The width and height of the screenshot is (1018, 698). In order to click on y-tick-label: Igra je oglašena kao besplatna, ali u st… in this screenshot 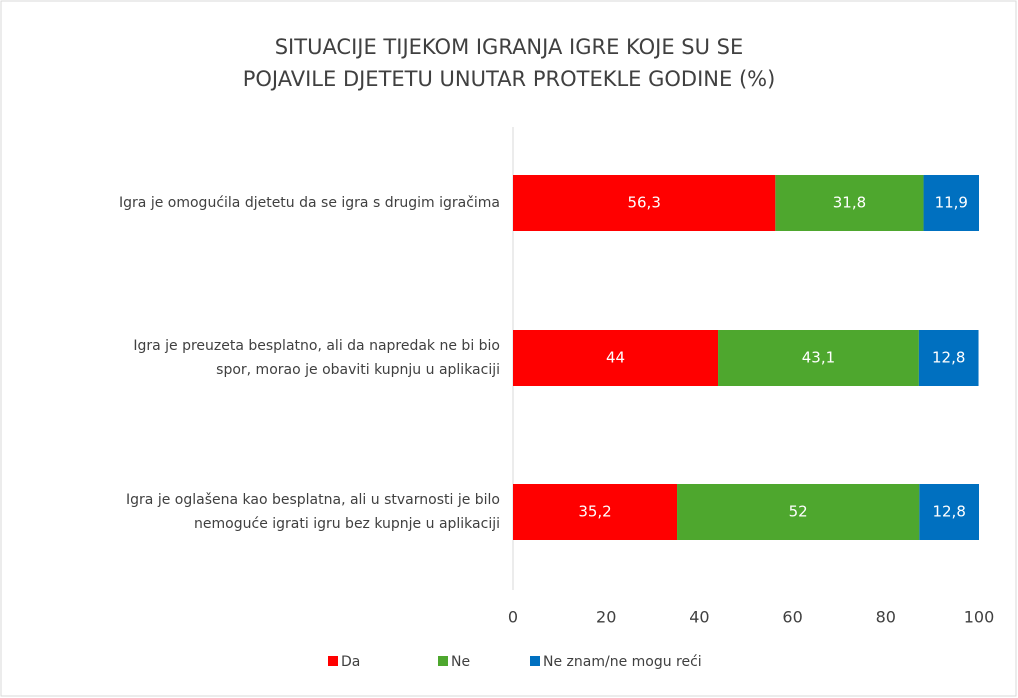, I will do `click(313, 500)`.